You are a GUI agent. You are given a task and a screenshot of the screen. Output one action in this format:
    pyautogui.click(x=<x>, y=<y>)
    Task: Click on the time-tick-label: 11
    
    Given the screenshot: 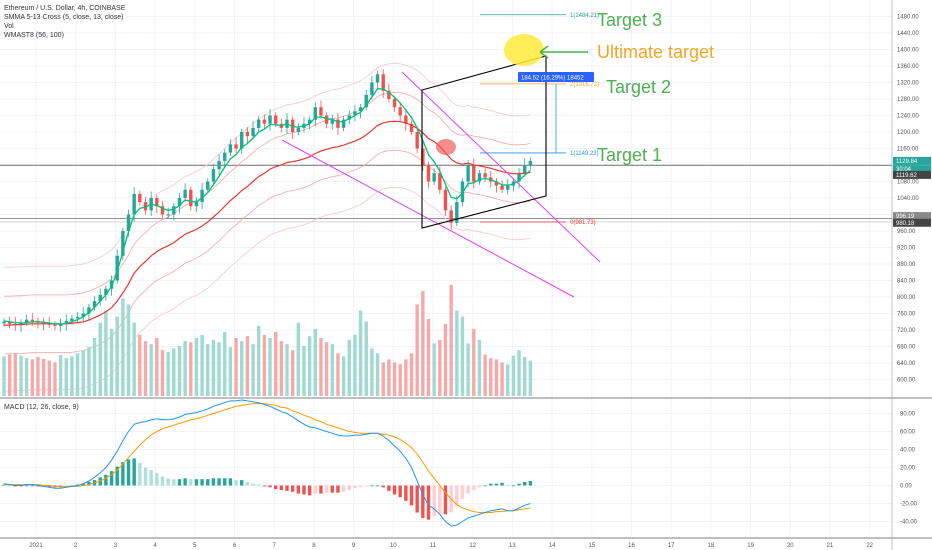 What is the action you would take?
    pyautogui.click(x=433, y=546)
    